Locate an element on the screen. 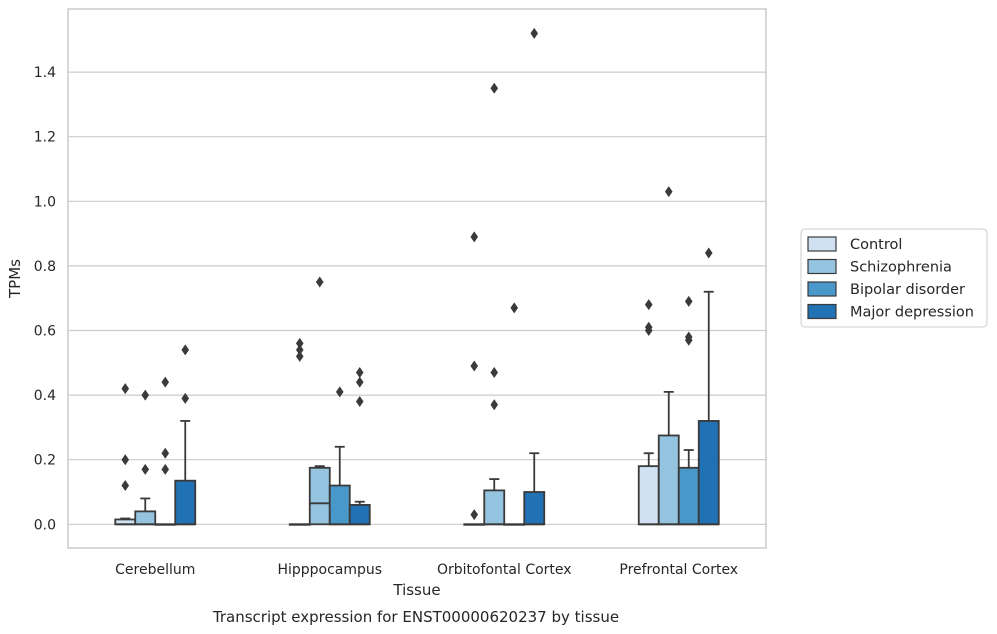 The image size is (997, 634). box-group-hipppocampus is located at coordinates (329, 401).